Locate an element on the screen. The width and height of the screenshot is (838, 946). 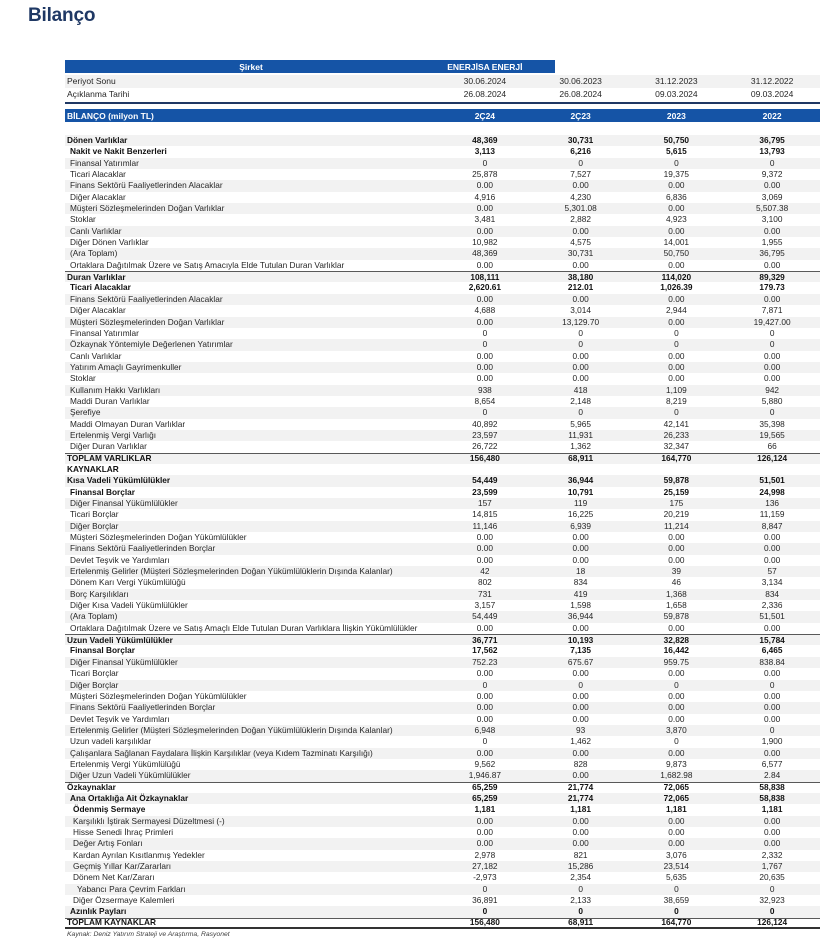
cell-value: 6,216 is located at coordinates (580, 151).